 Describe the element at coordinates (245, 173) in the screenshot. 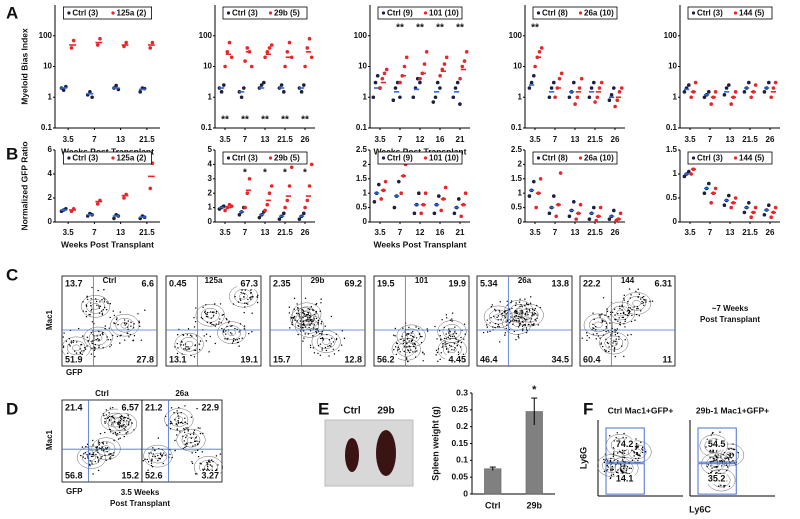

I see `significance-mark: *` at that location.